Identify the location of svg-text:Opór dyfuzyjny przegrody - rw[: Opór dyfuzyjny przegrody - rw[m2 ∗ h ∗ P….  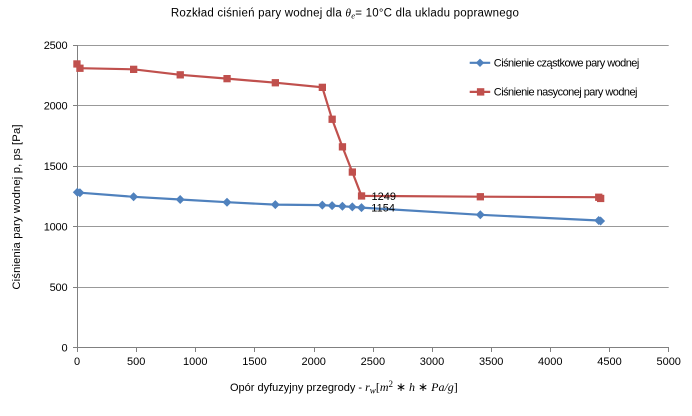
(344, 387).